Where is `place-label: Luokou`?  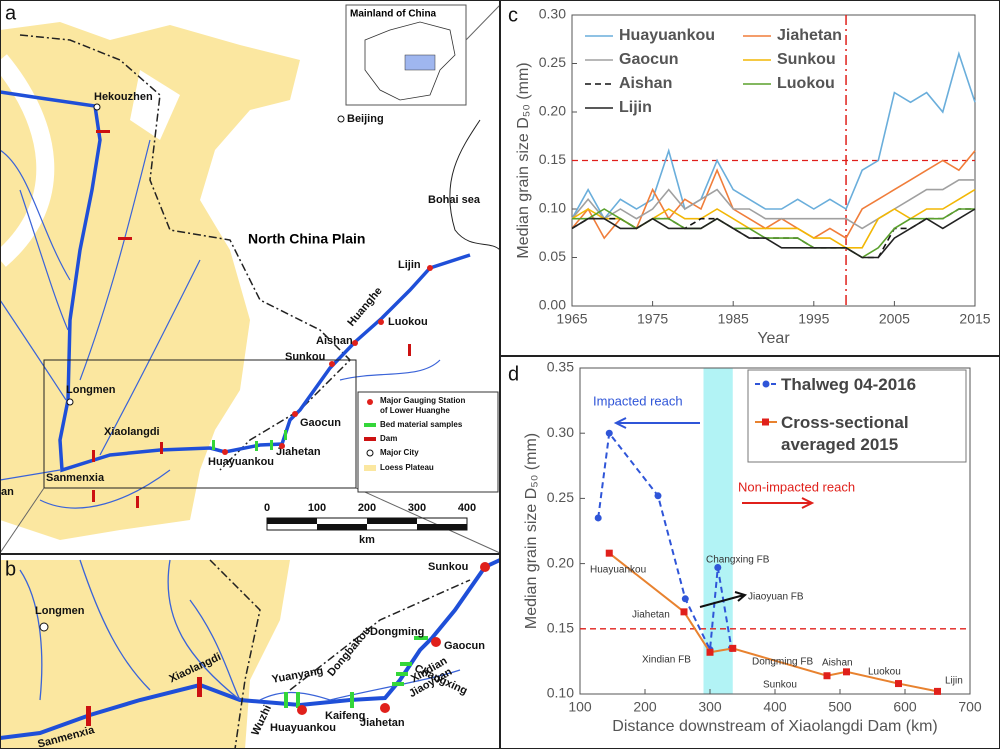 place-label: Luokou is located at coordinates (408, 322).